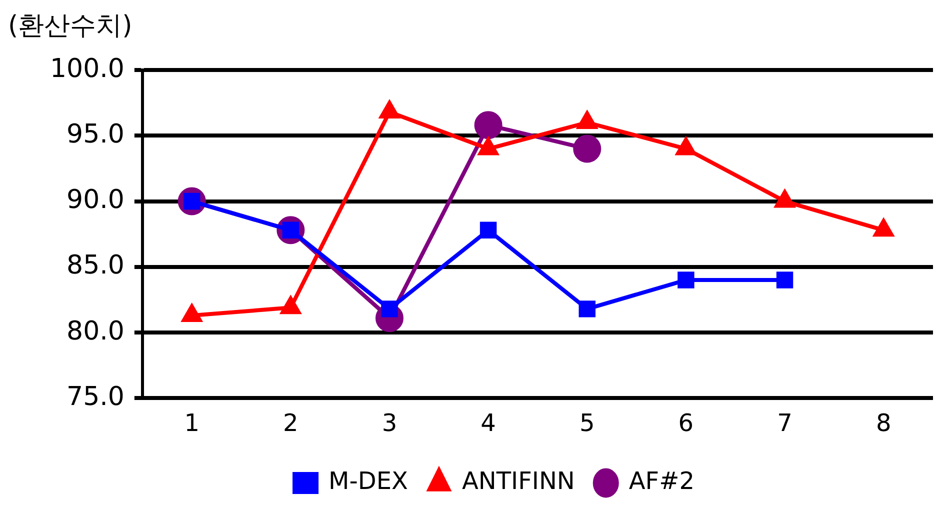 The height and width of the screenshot is (505, 949). What do you see at coordinates (192, 422) in the screenshot?
I see `x-tick-label: 1` at bounding box center [192, 422].